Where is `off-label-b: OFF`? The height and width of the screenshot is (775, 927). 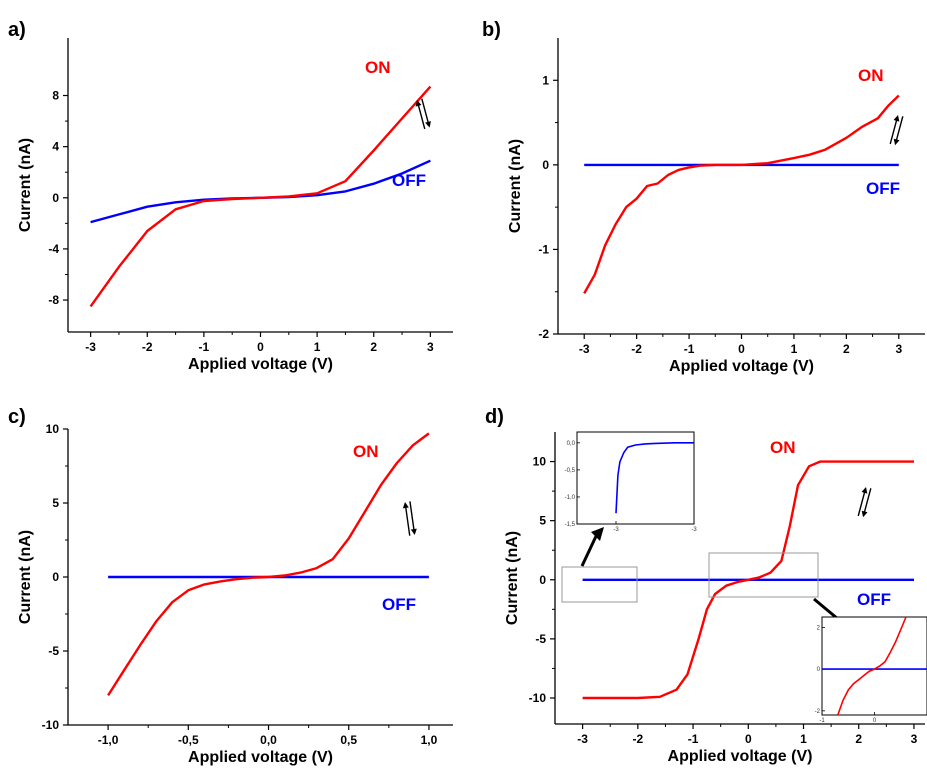
off-label-b: OFF is located at coordinates (883, 188).